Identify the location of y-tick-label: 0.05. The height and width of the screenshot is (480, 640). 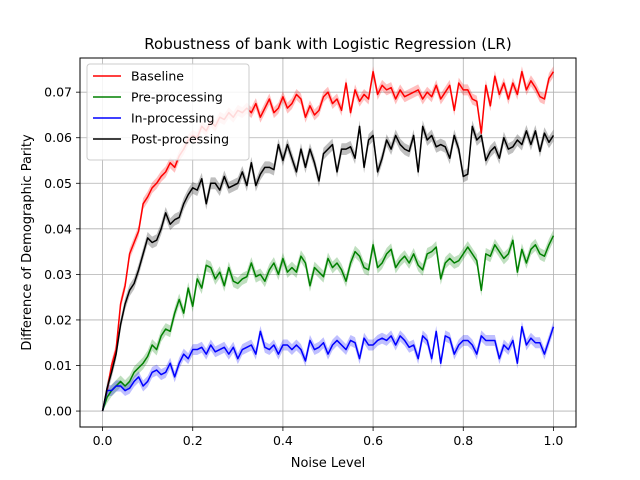
(58, 183).